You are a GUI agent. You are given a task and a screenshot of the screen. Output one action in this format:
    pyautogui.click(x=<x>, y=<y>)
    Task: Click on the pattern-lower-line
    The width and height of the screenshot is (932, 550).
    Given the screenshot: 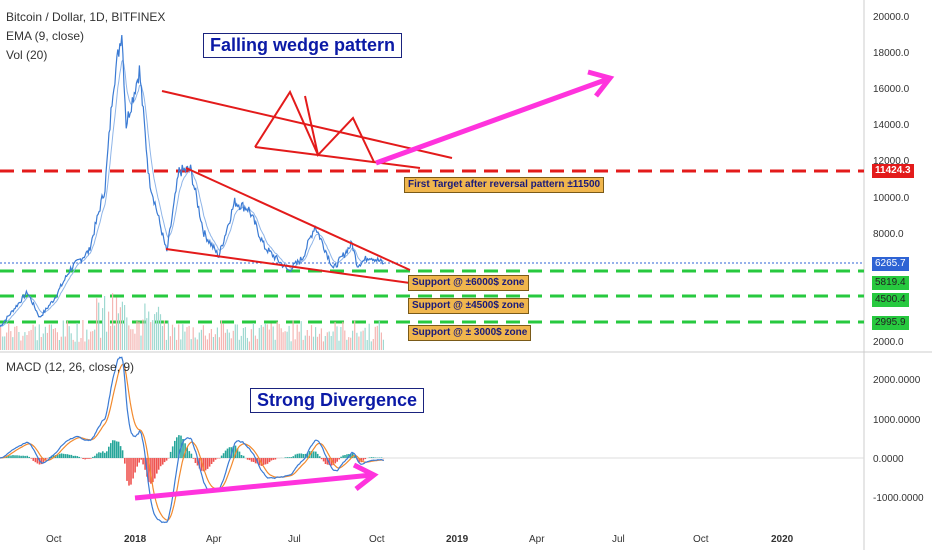 What is the action you would take?
    pyautogui.click(x=337, y=157)
    